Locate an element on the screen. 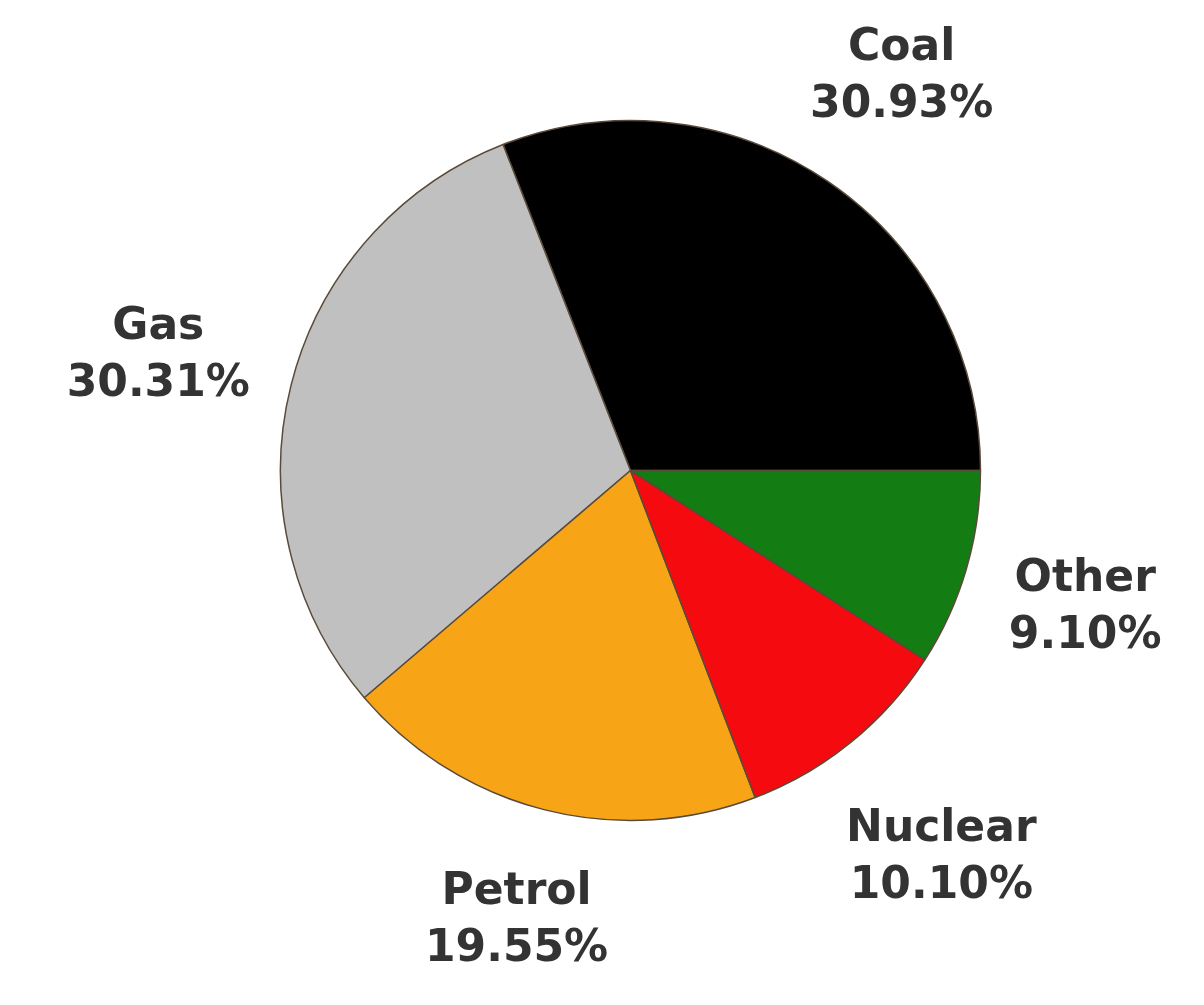 Image resolution: width=1204 pixels, height=1005 pixels. slice-label: Gas is located at coordinates (158, 324).